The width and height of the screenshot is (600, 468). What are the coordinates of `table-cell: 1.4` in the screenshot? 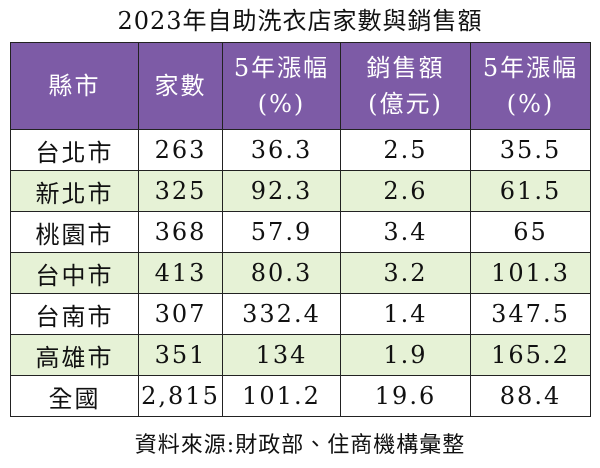 It's located at (405, 314).